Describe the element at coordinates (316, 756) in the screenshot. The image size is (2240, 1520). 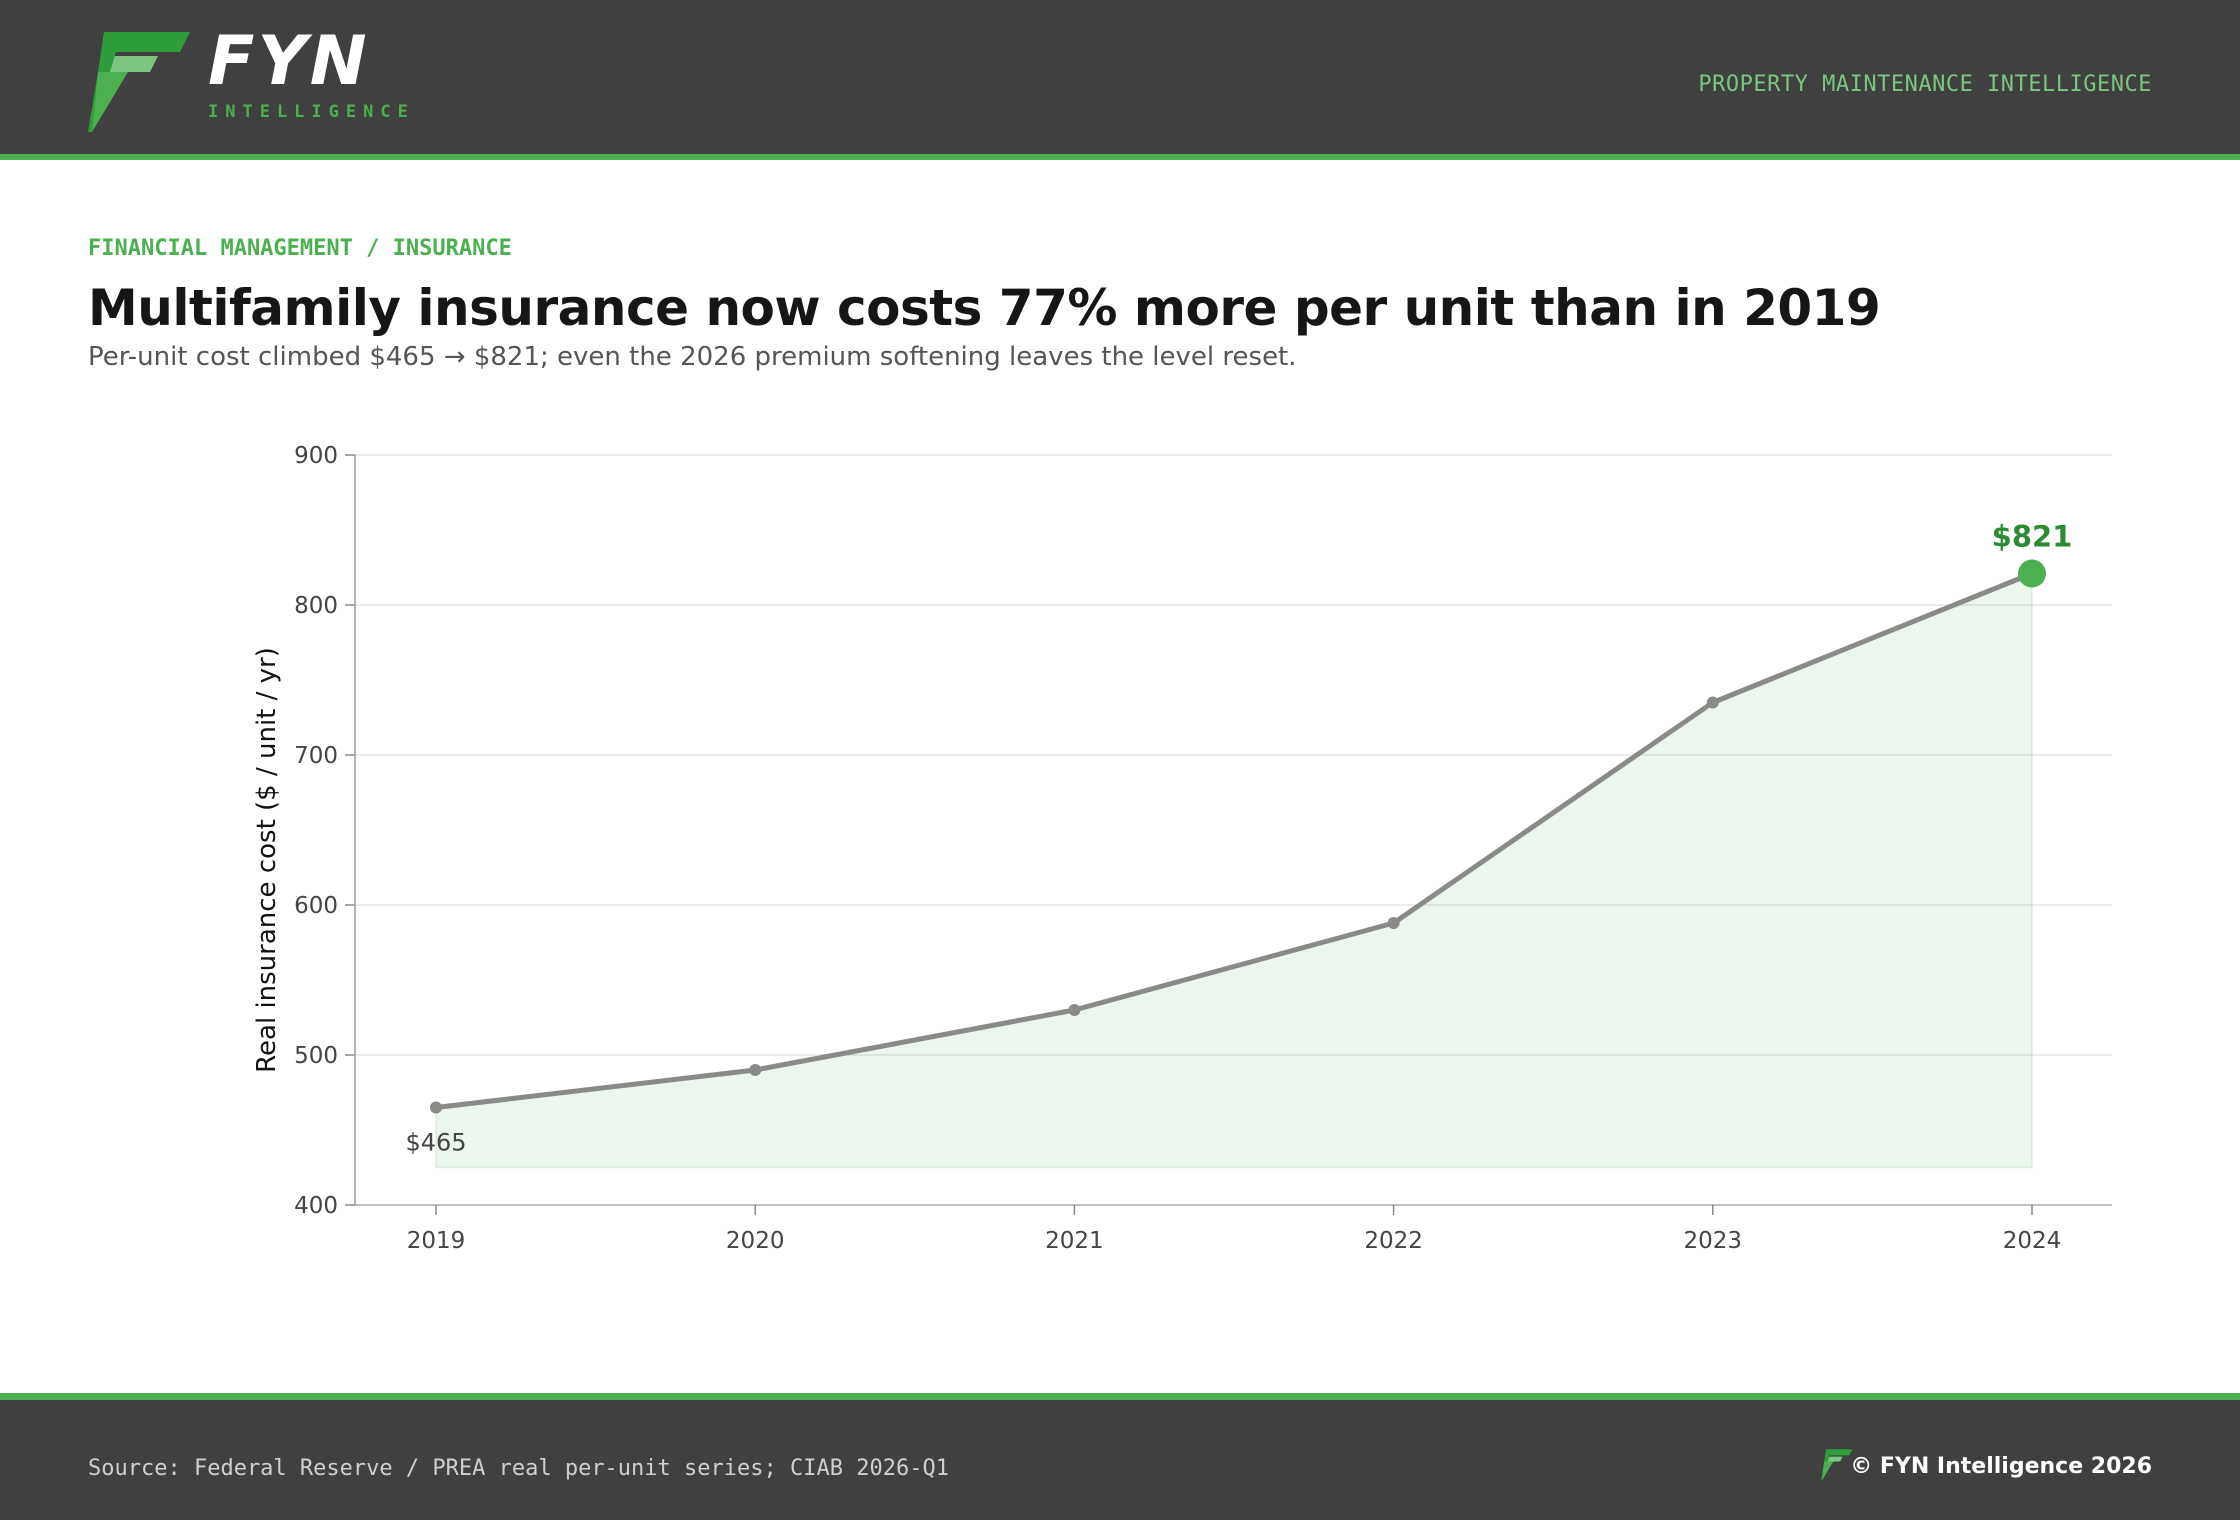
I see `y-tick-label: 700` at that location.